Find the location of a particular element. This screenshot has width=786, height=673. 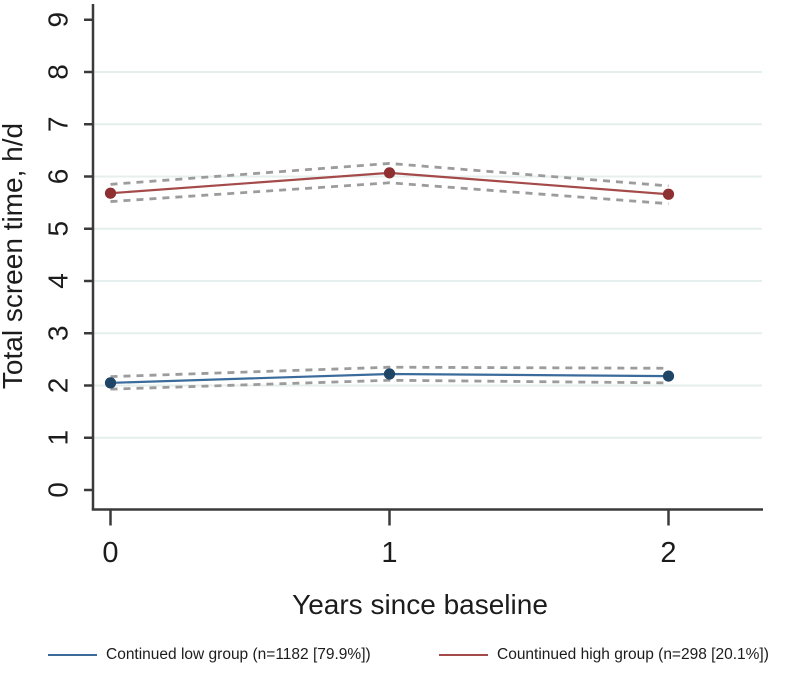

series-0-ci-lower-dashed-line is located at coordinates (389, 384).